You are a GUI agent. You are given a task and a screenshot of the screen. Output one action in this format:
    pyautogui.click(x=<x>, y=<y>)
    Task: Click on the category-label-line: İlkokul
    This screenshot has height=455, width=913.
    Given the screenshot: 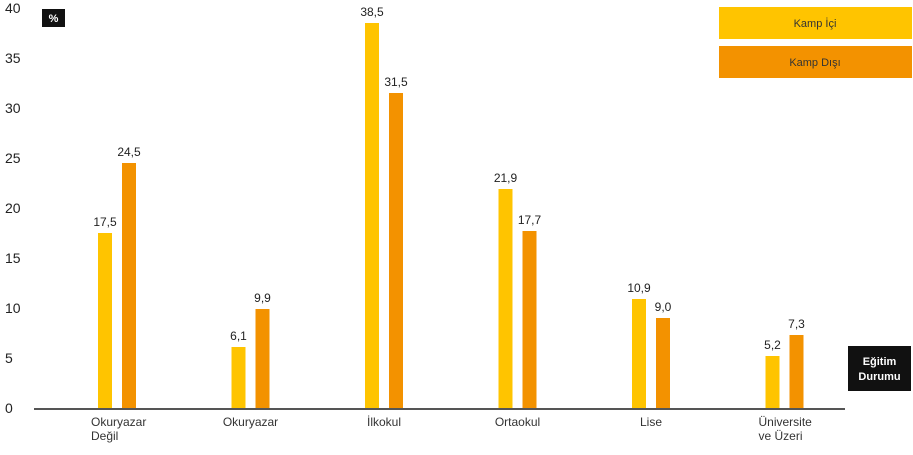 What is the action you would take?
    pyautogui.click(x=384, y=422)
    